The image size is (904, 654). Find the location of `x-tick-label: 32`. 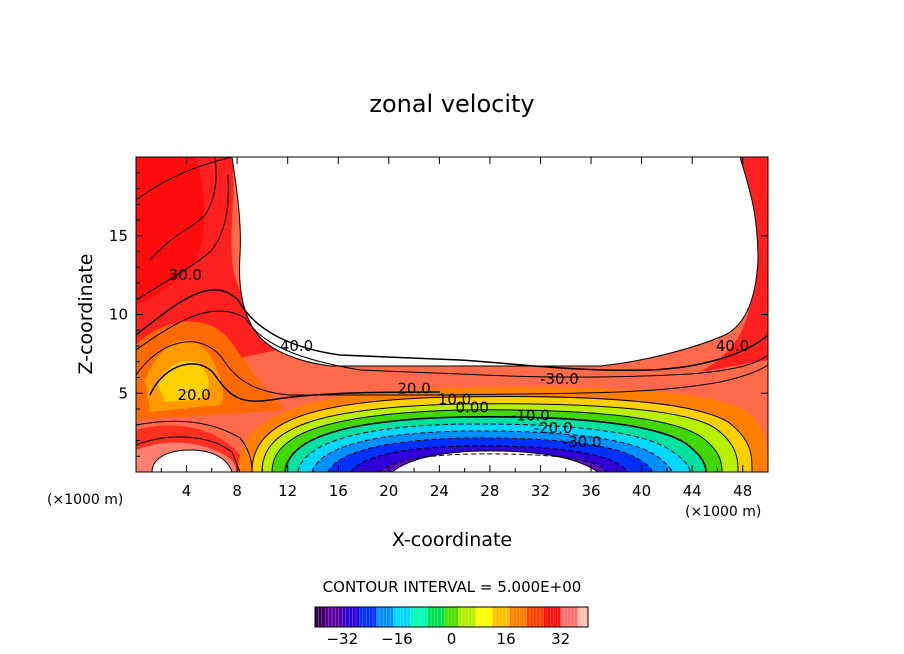

x-tick-label: 32 is located at coordinates (540, 491).